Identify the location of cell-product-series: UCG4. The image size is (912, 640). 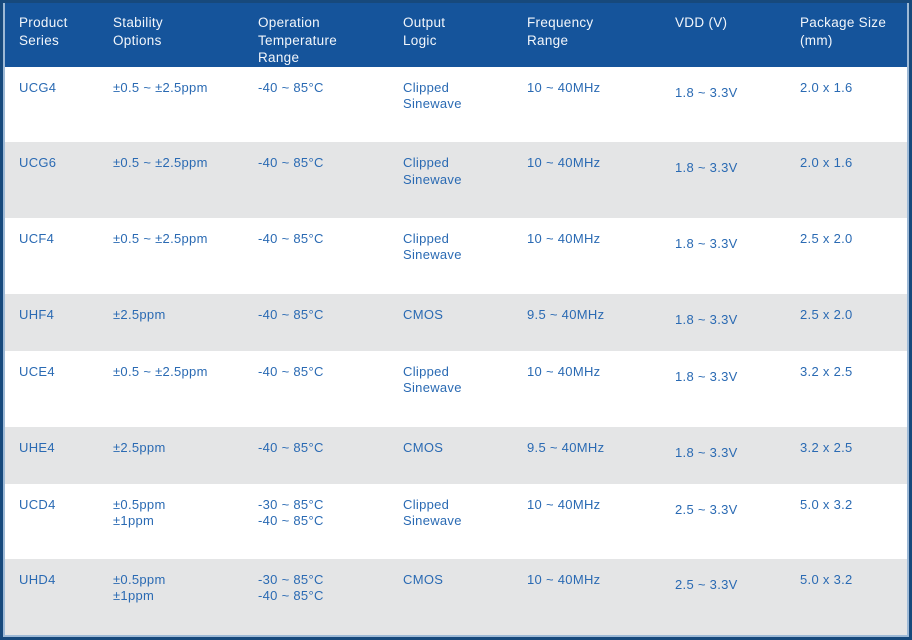
(52, 104).